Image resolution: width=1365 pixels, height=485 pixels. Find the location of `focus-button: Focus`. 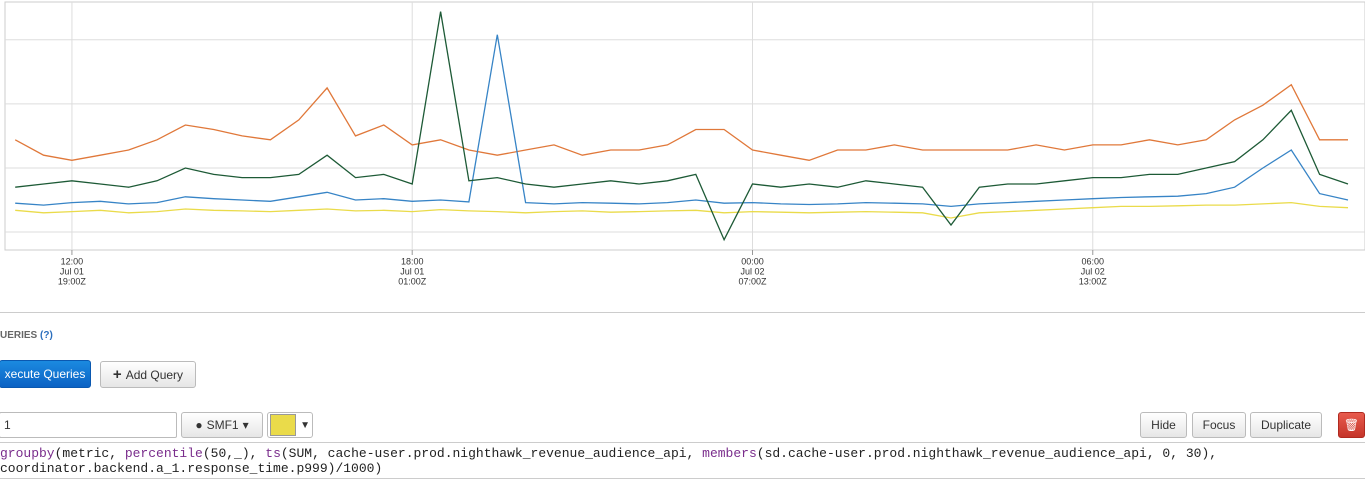

focus-button: Focus is located at coordinates (1219, 425).